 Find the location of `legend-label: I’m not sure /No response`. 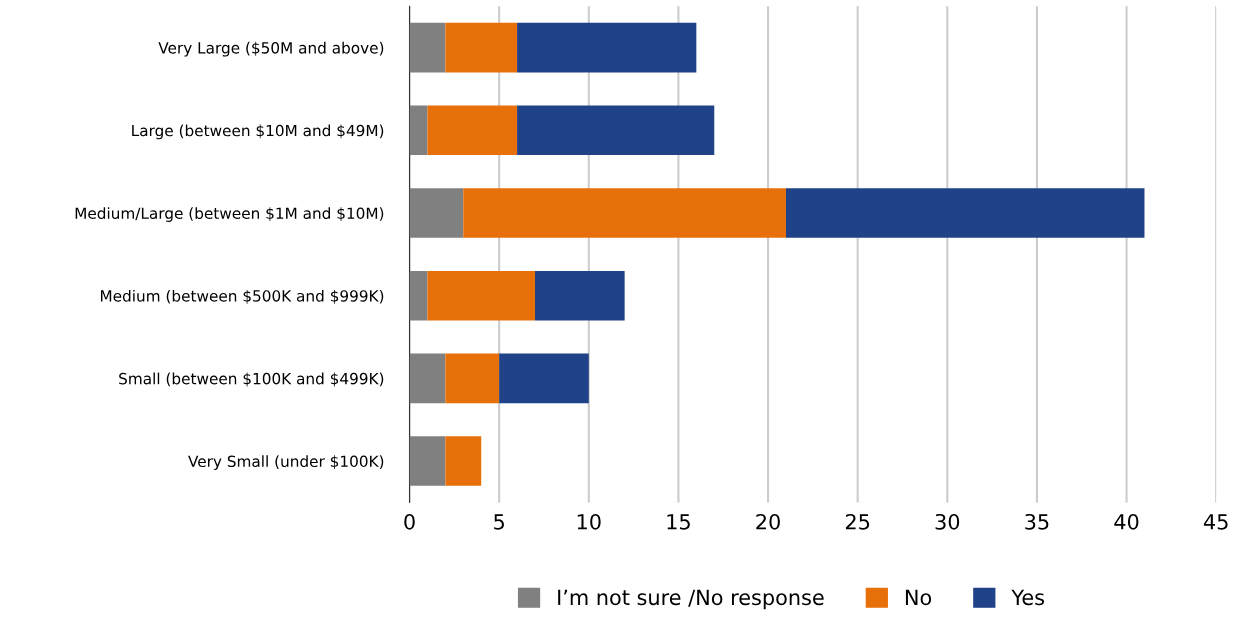

legend-label: I’m not sure /No response is located at coordinates (691, 599).